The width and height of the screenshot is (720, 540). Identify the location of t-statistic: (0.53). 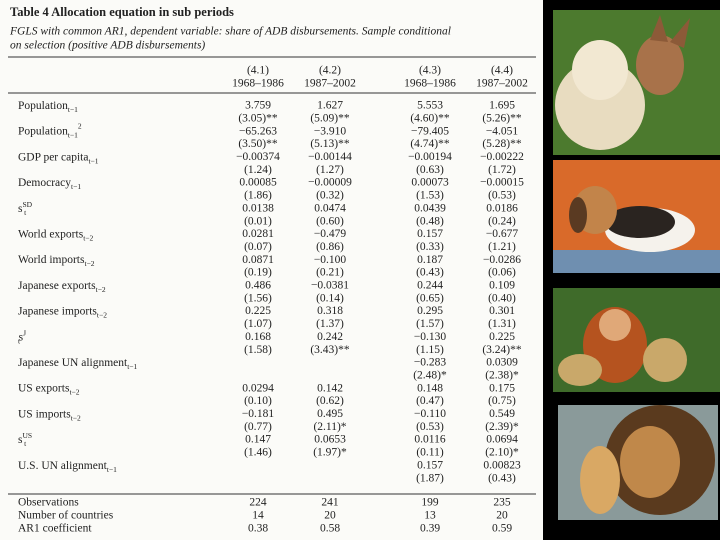
(430, 427).